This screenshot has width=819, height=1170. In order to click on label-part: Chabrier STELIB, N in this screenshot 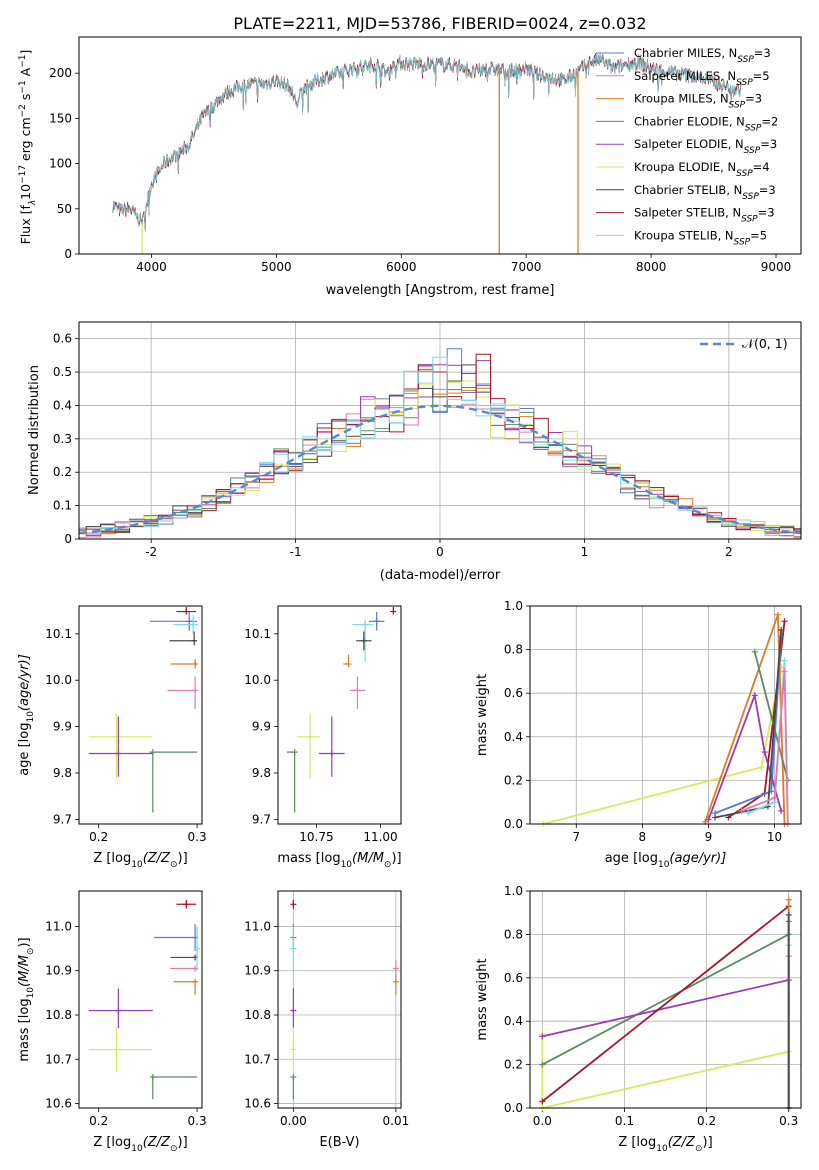, I will do `click(688, 190)`.